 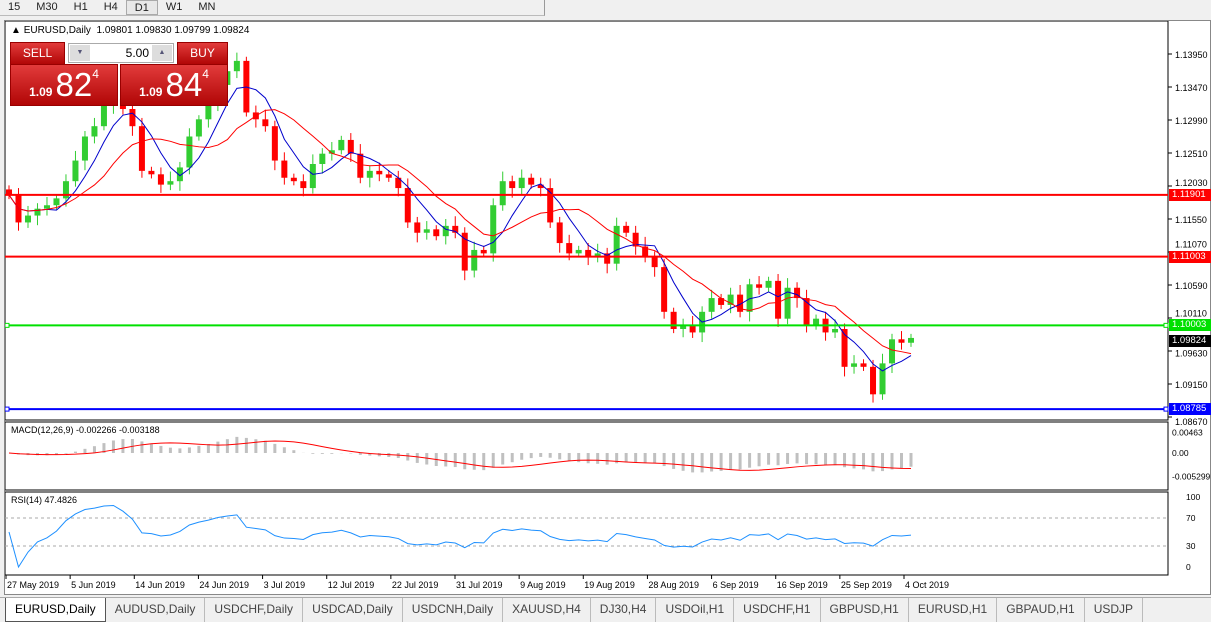 What do you see at coordinates (624, 610) in the screenshot?
I see `chart-tab: DJ30,H4` at bounding box center [624, 610].